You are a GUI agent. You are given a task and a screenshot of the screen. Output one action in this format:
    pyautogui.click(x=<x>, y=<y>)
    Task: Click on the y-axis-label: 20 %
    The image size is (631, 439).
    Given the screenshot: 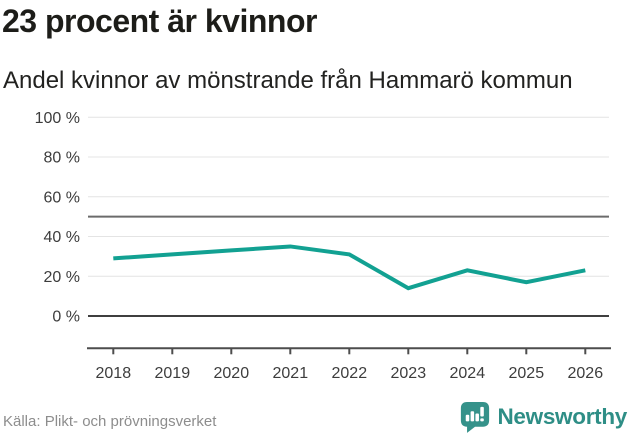 What is the action you would take?
    pyautogui.click(x=62, y=277)
    